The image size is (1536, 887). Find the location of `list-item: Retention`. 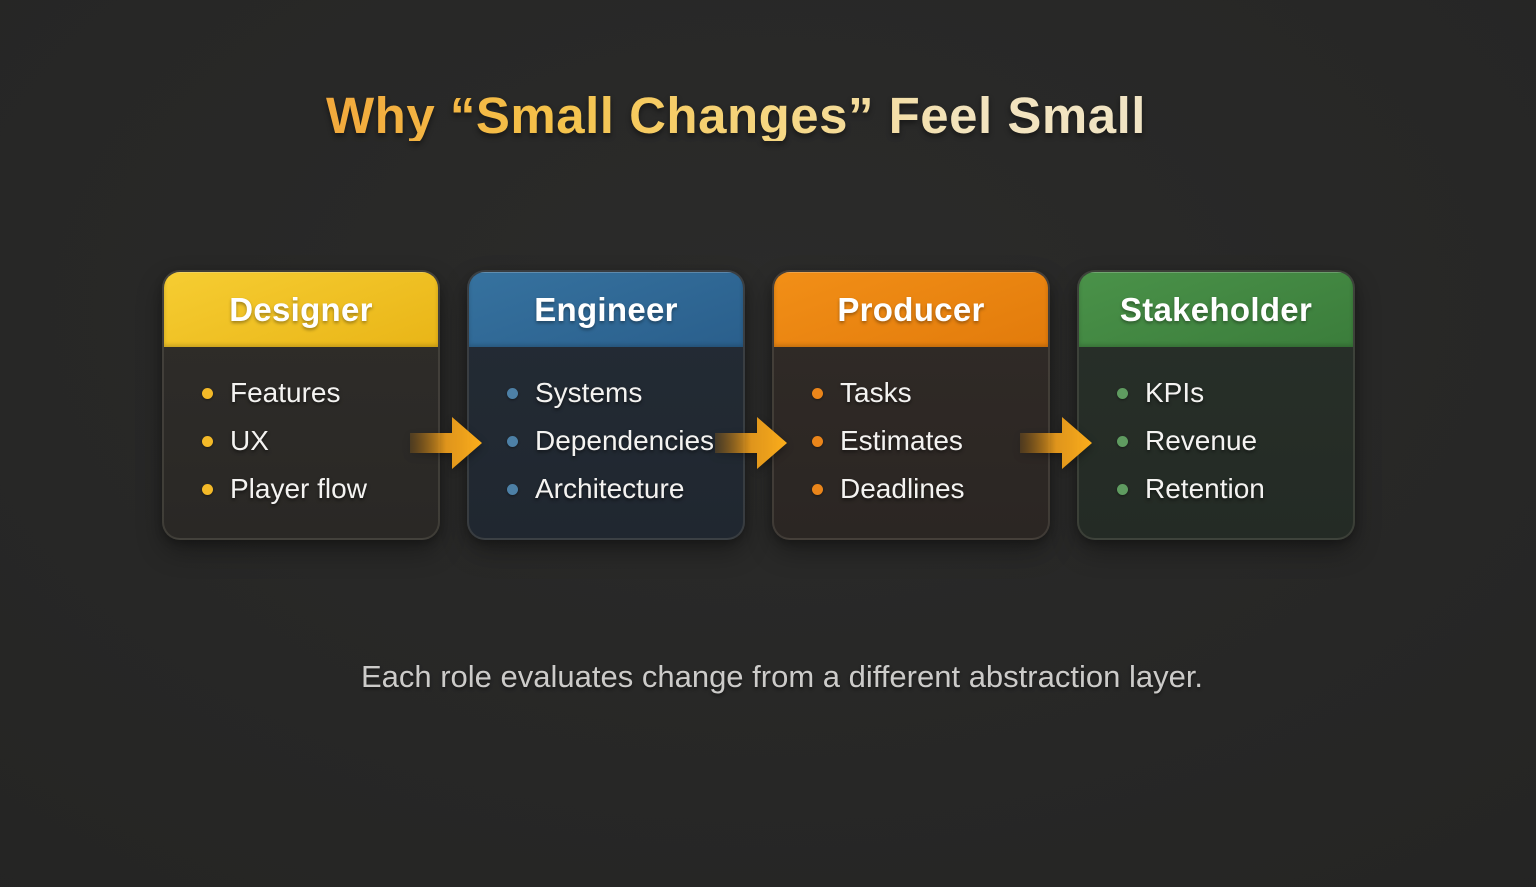

list-item: Retention is located at coordinates (1235, 489).